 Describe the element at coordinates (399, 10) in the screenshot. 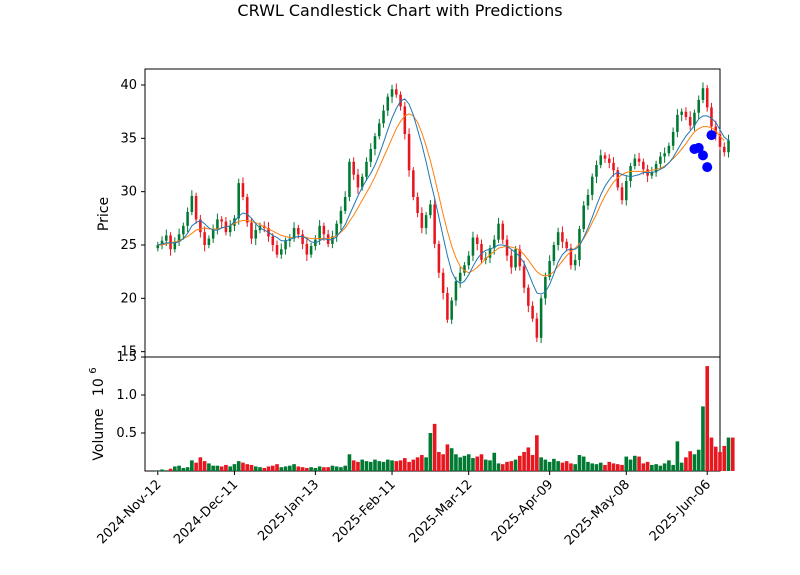

I see `chart-title: CRWL Candlestick Chart with Predictions` at that location.